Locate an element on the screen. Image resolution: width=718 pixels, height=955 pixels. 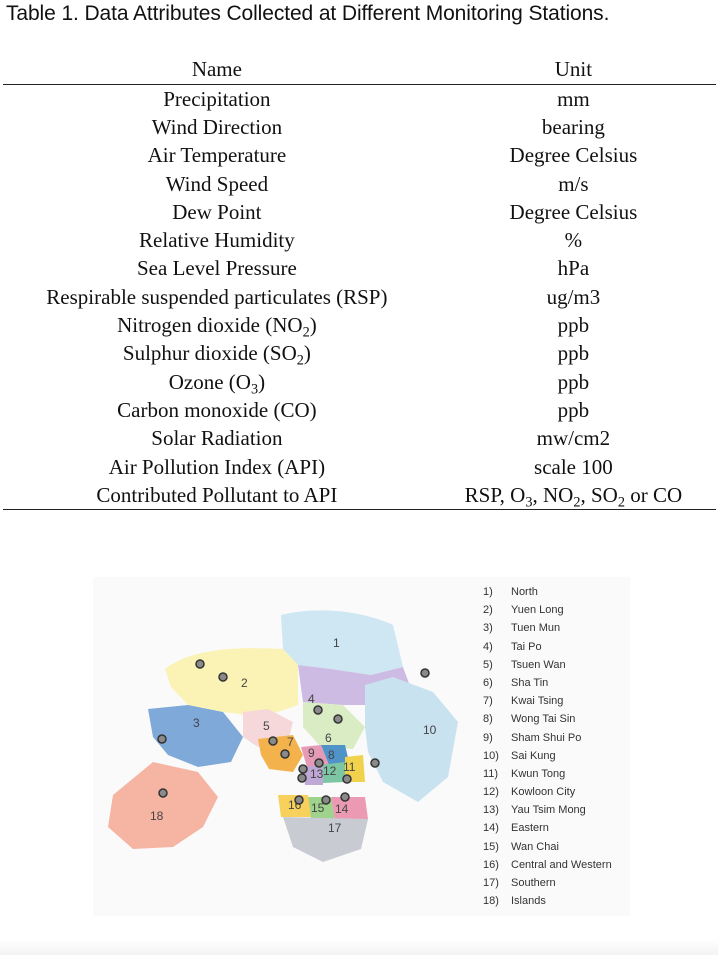
legend-district-name: Kwun Tong is located at coordinates (538, 773).